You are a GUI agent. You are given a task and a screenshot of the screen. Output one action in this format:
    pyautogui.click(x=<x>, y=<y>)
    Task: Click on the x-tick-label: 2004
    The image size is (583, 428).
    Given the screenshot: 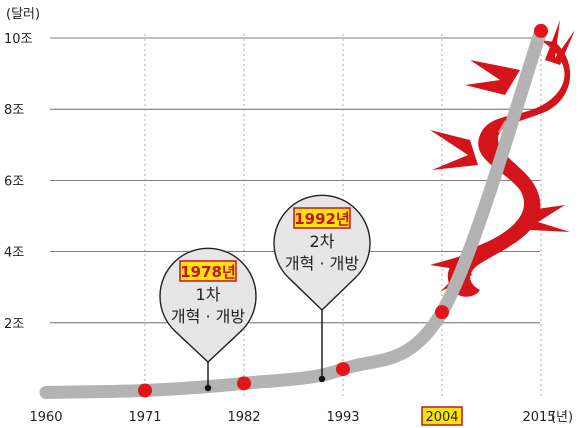 What is the action you would take?
    pyautogui.click(x=441, y=417)
    